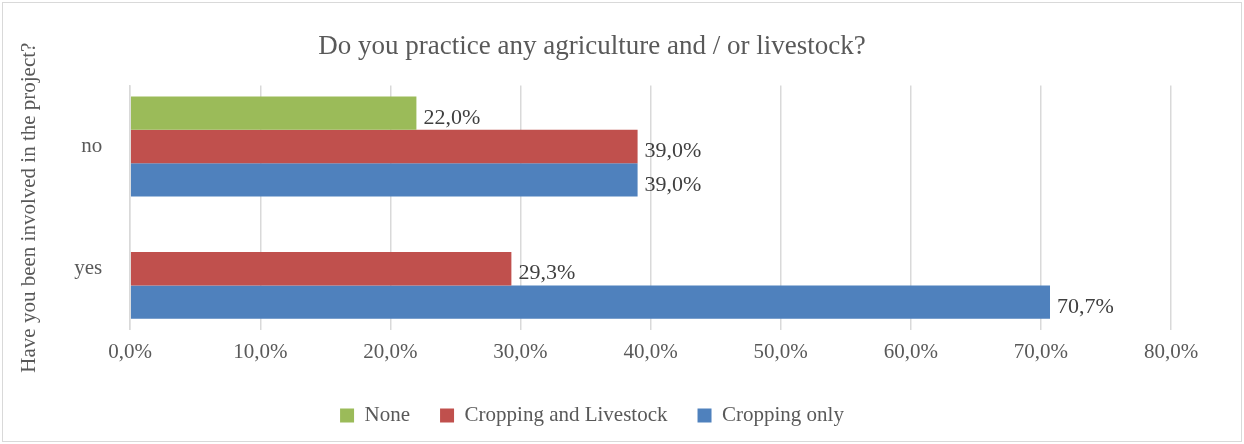 This screenshot has height=444, width=1244. What do you see at coordinates (566, 414) in the screenshot?
I see `legend-label: Cropping and Livestock` at bounding box center [566, 414].